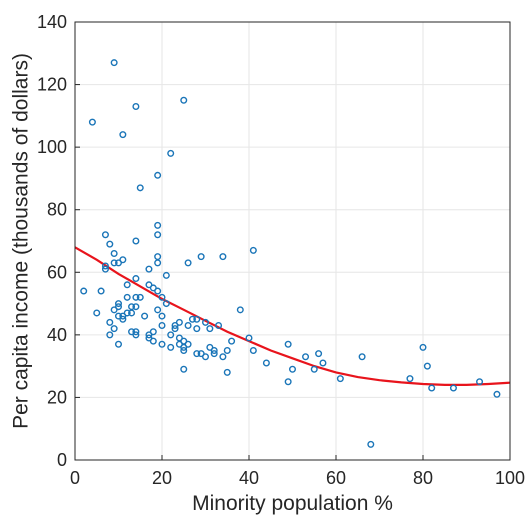  What do you see at coordinates (423, 478) in the screenshot?
I see `x-tick-label: 80` at bounding box center [423, 478].